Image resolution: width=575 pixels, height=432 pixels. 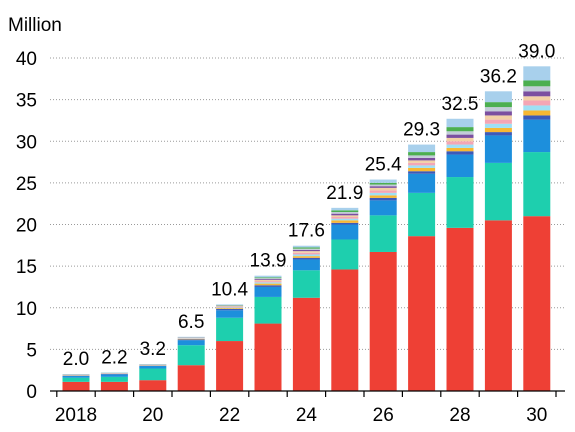 What do you see at coordinates (35, 25) in the screenshot?
I see `y-axis-unit-label: Million` at bounding box center [35, 25].